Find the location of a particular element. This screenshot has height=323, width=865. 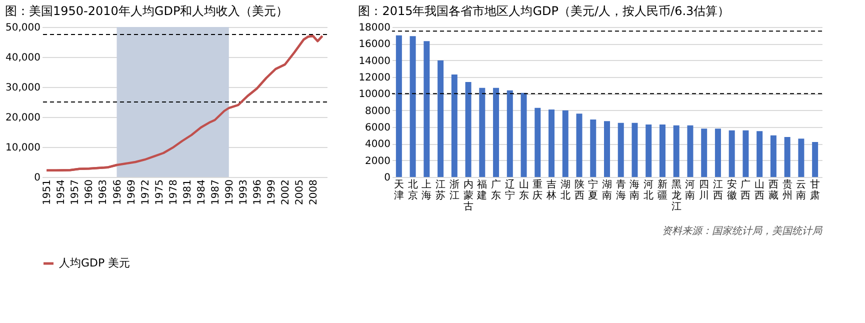

x-tick-label: 1984 is located at coordinates (202, 192).